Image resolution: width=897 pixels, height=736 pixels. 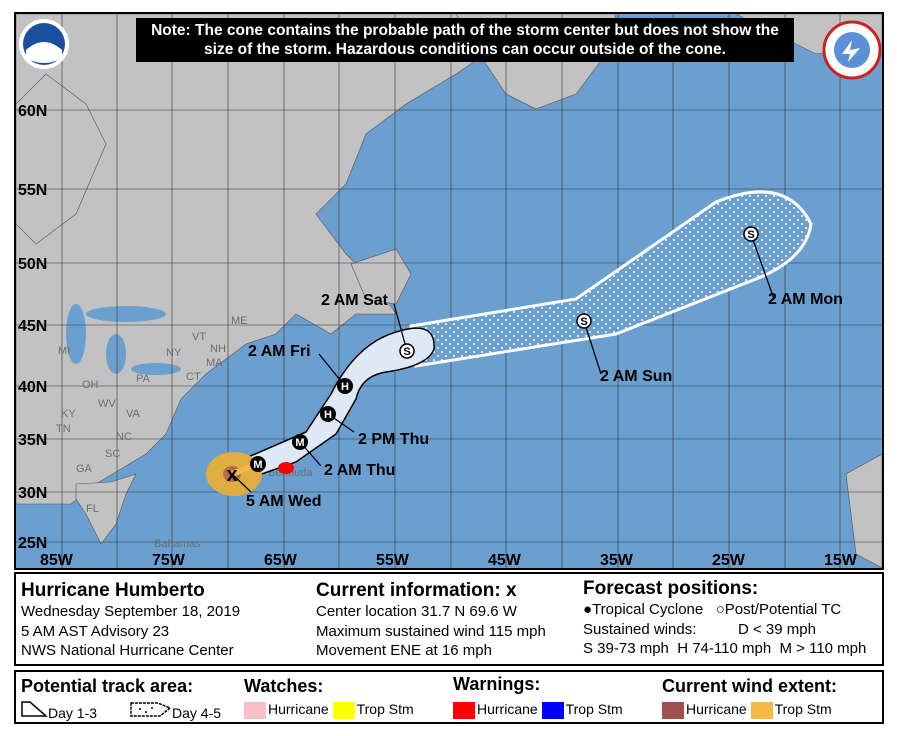 What do you see at coordinates (594, 709) in the screenshot?
I see `warn-ts-label: Trop Stm` at bounding box center [594, 709].